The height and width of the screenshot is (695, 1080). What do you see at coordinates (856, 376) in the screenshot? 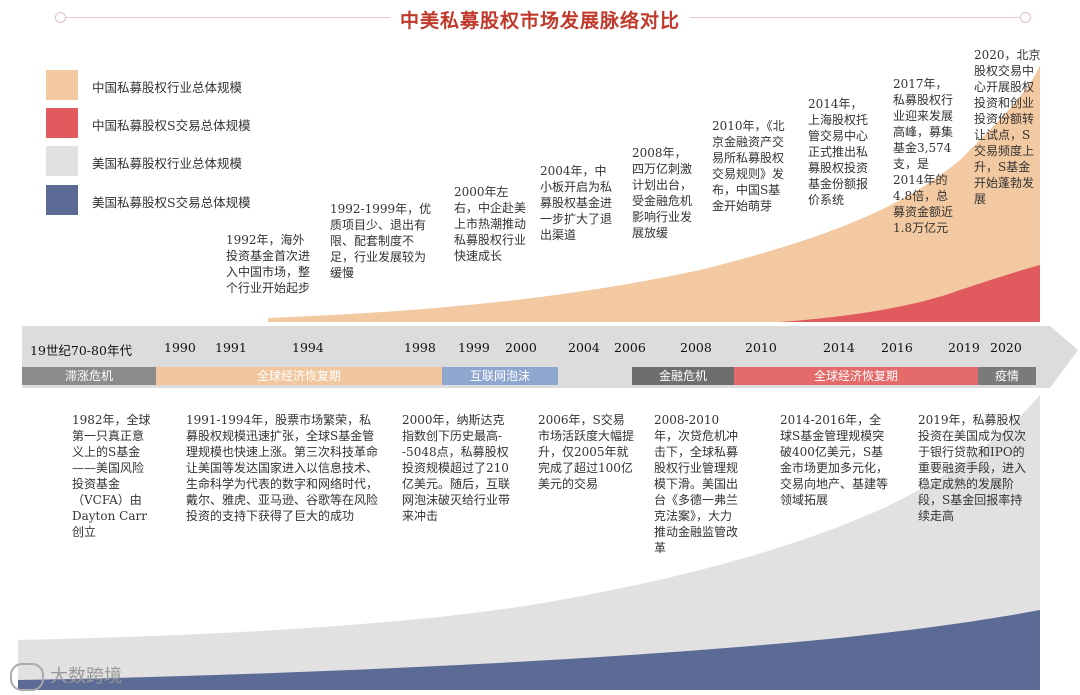
I see `era-recovery-2: 全球经济恢复期` at bounding box center [856, 376].